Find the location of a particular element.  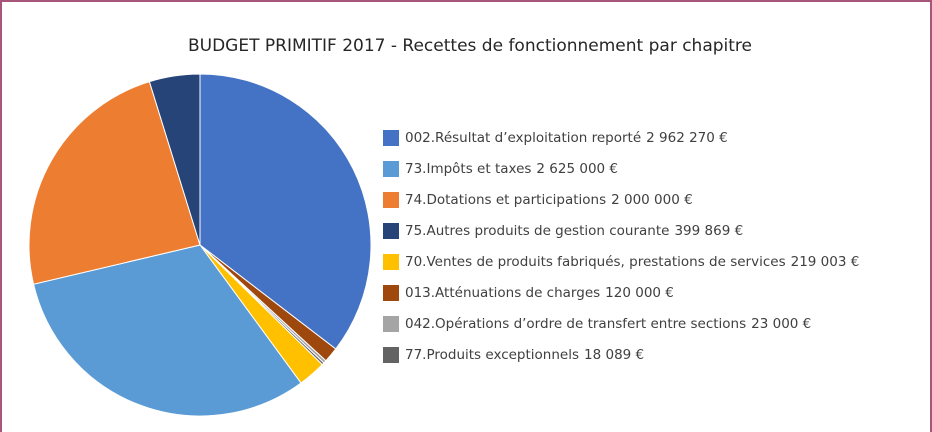

legend-label: 77.Produits exceptionnels 18 089 € is located at coordinates (524, 355).